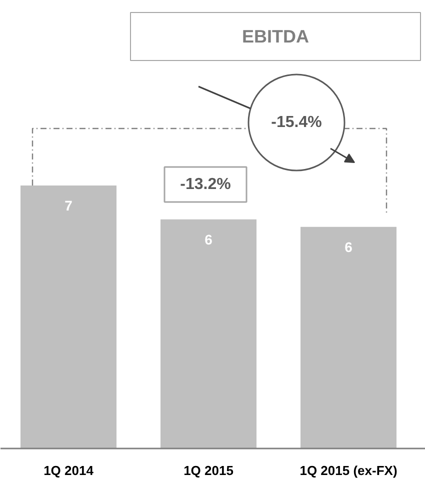 Image resolution: width=425 pixels, height=486 pixels. What do you see at coordinates (69, 470) in the screenshot?
I see `x-tick-label: 1Q 2014` at bounding box center [69, 470].